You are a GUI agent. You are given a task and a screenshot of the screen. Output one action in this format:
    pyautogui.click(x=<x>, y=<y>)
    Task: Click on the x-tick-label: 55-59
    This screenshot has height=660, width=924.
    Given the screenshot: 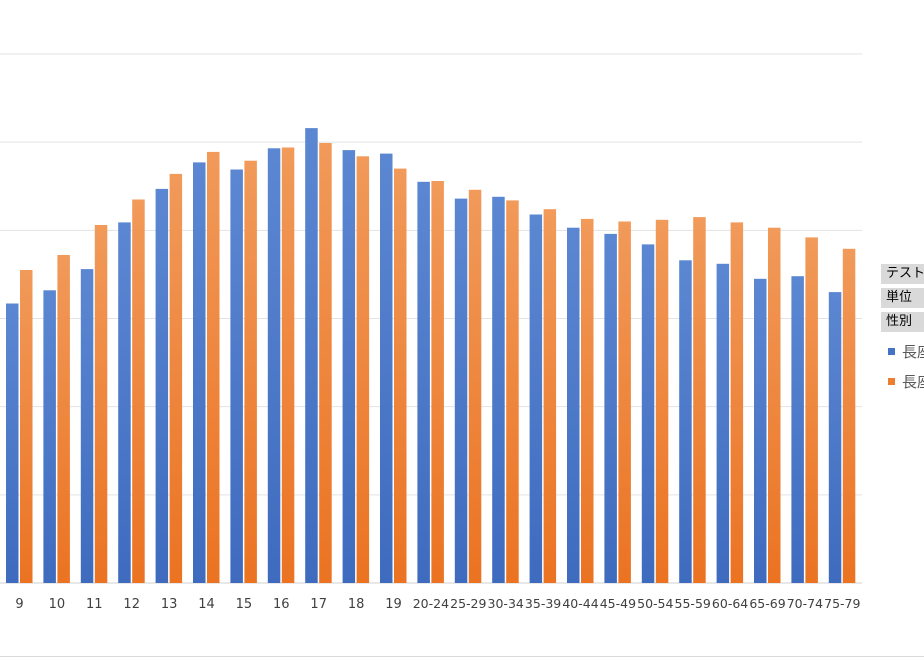 What is the action you would take?
    pyautogui.click(x=693, y=603)
    